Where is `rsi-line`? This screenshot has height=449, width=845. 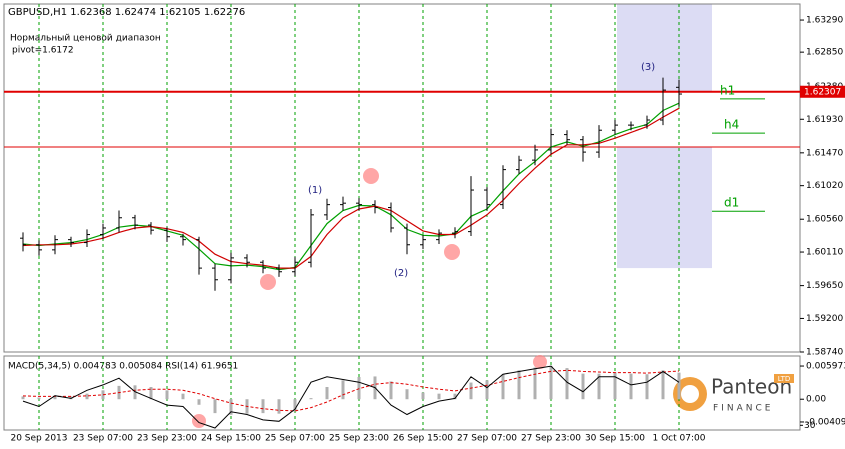 rsi-line is located at coordinates (351, 397).